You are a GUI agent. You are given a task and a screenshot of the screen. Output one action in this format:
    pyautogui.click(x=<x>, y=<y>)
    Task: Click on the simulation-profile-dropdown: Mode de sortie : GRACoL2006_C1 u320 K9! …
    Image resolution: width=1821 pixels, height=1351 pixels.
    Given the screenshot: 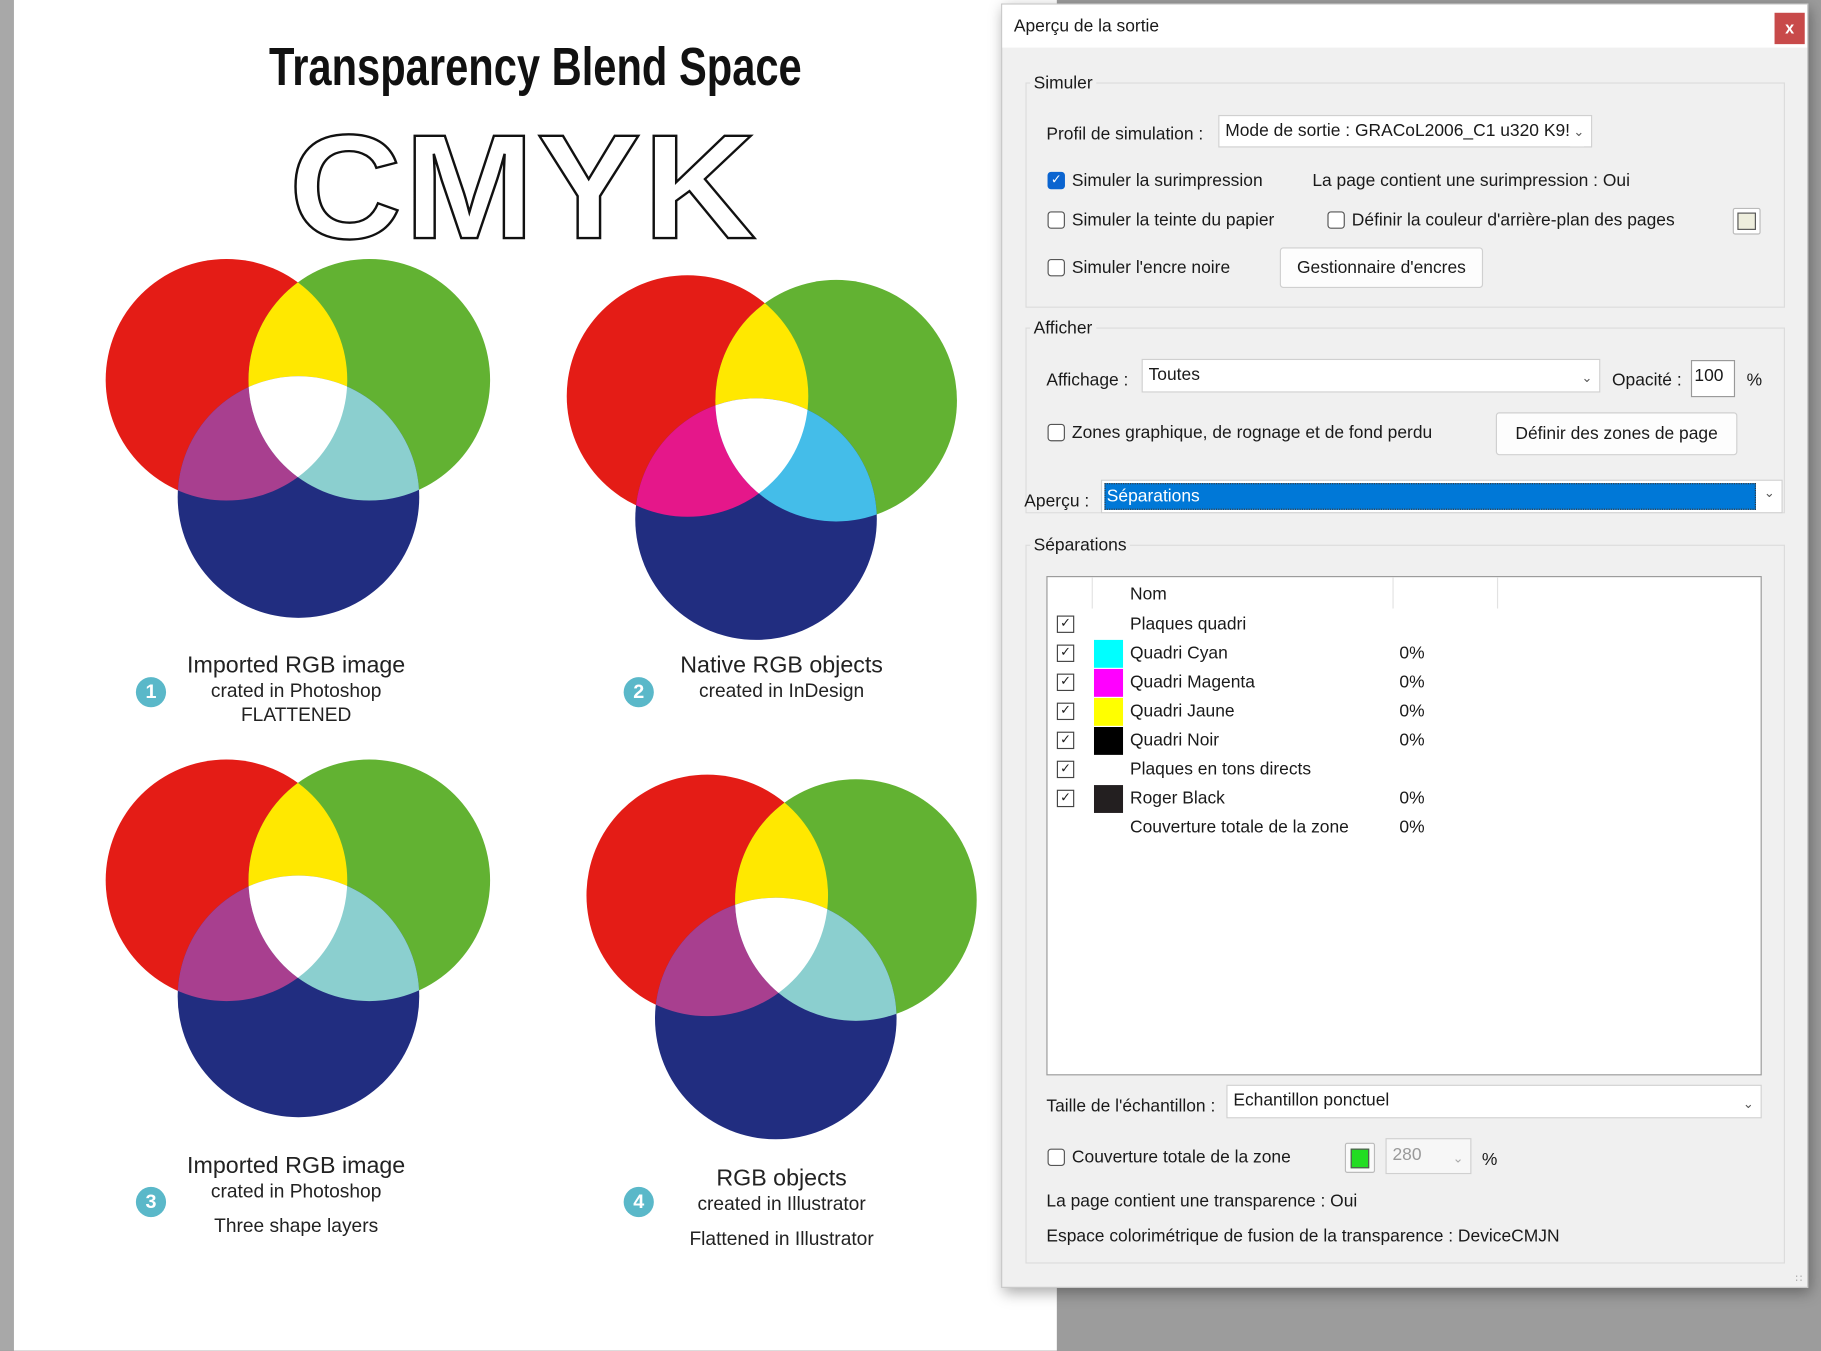 What is the action you would take?
    pyautogui.click(x=1405, y=131)
    